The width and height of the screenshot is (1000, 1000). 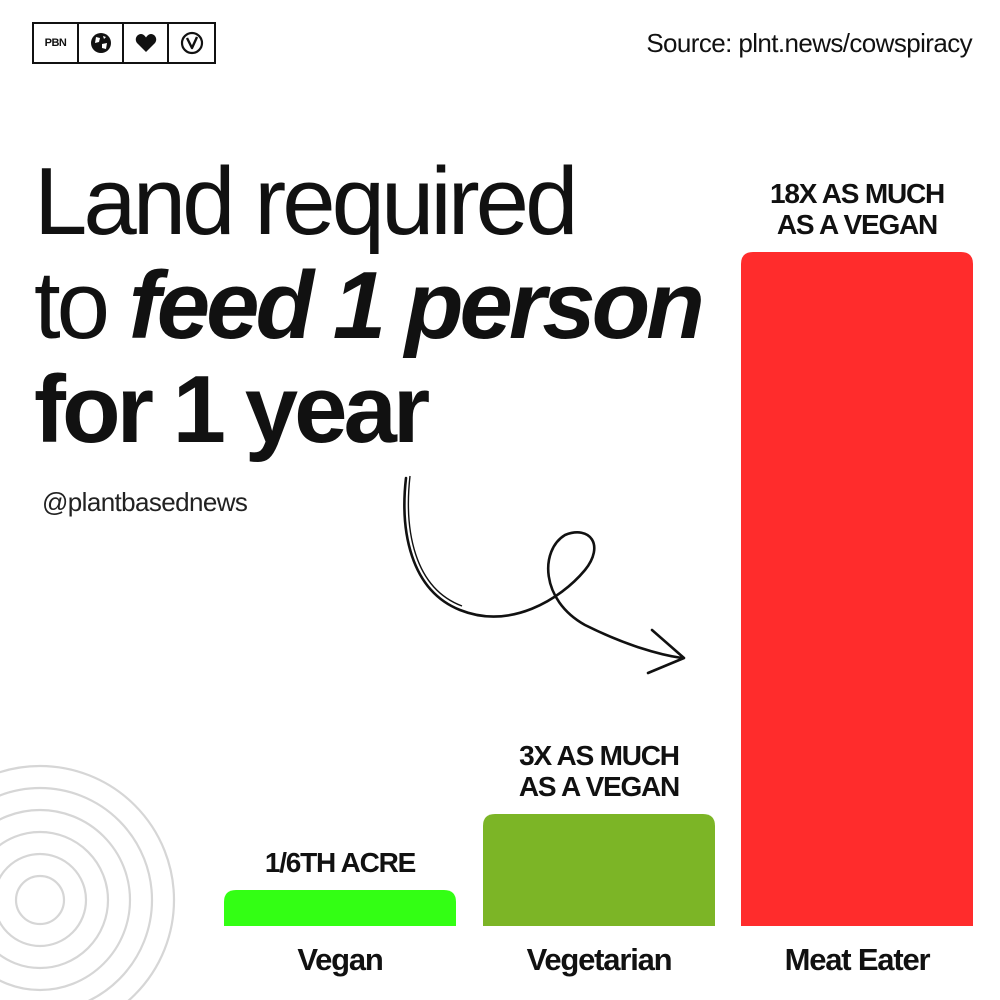 What do you see at coordinates (858, 959) in the screenshot?
I see `category-label-meat-eater: Meat Eater` at bounding box center [858, 959].